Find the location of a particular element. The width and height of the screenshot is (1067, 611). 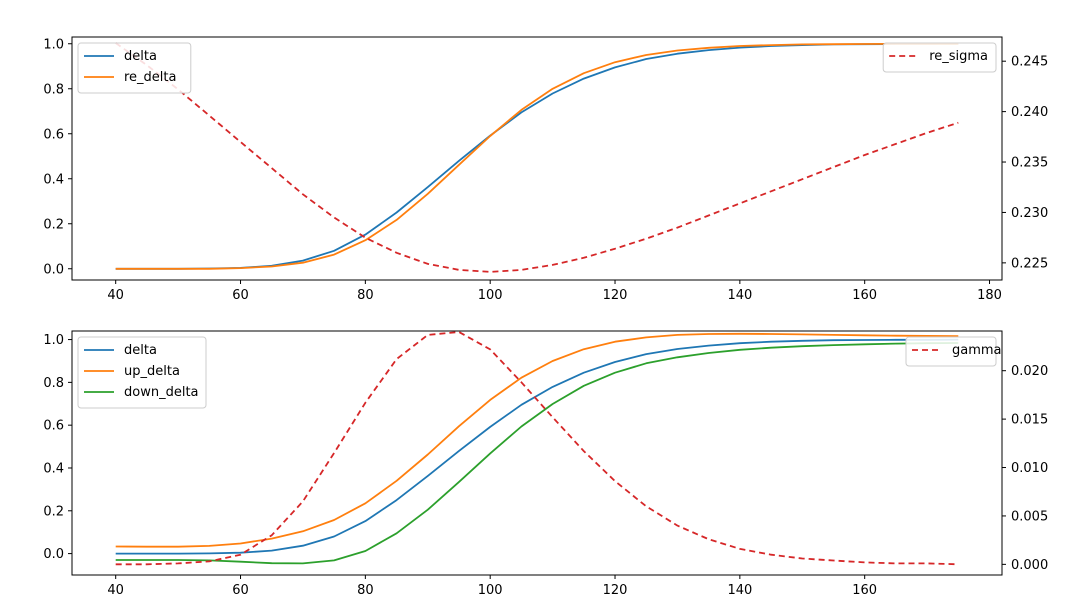

legend-label: gamma is located at coordinates (977, 350).